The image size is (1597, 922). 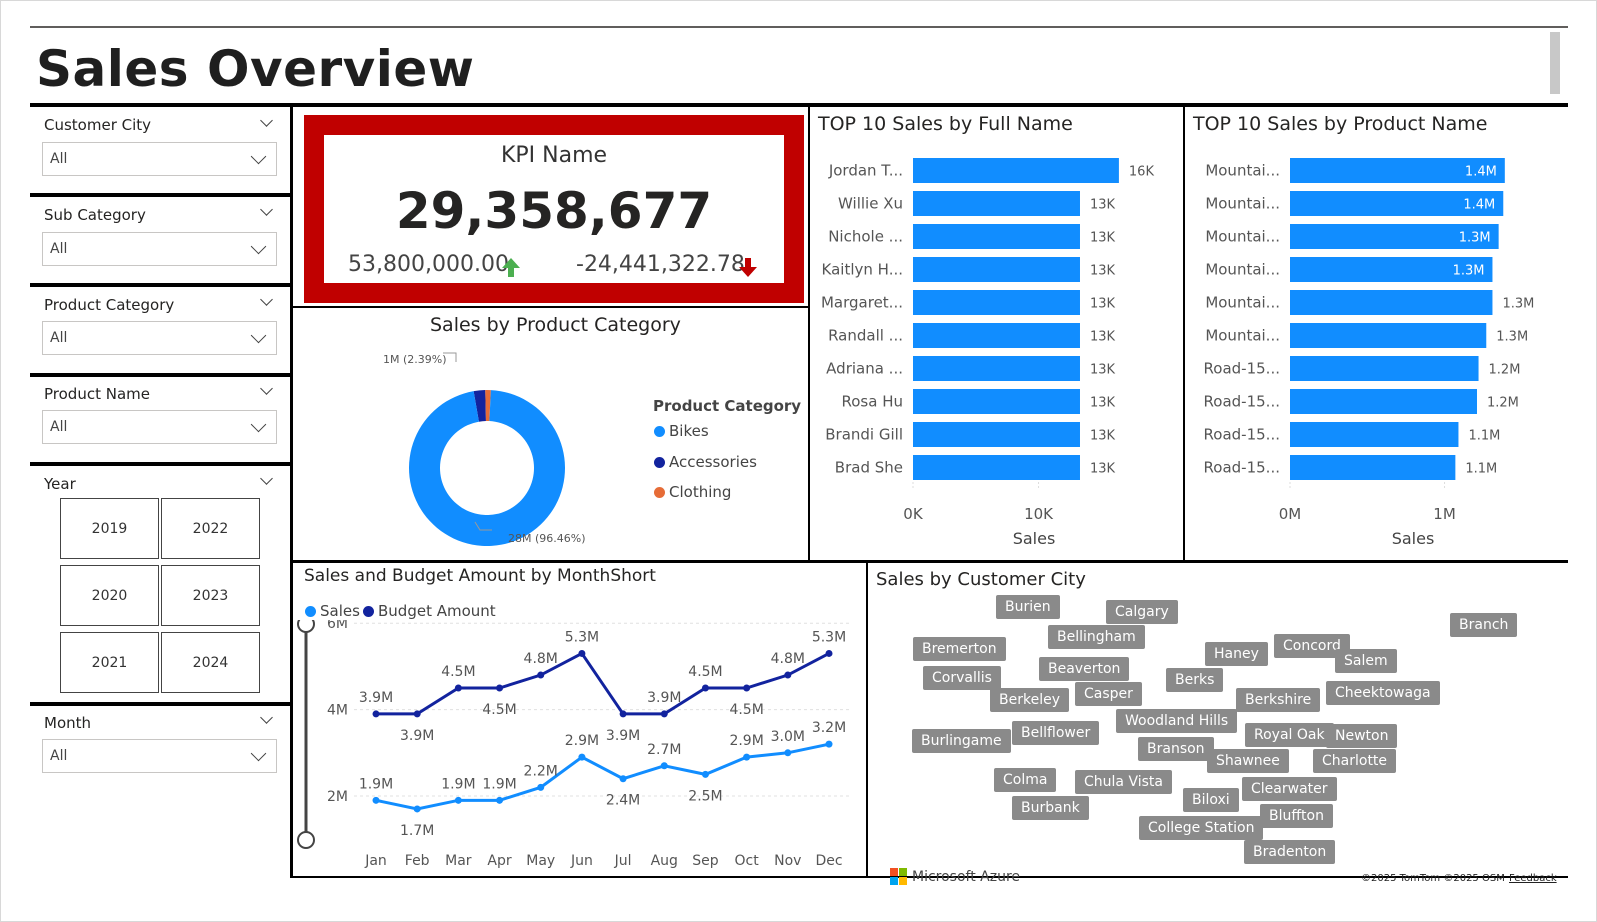 What do you see at coordinates (959, 649) in the screenshot?
I see `map-city-tag: Bremerton` at bounding box center [959, 649].